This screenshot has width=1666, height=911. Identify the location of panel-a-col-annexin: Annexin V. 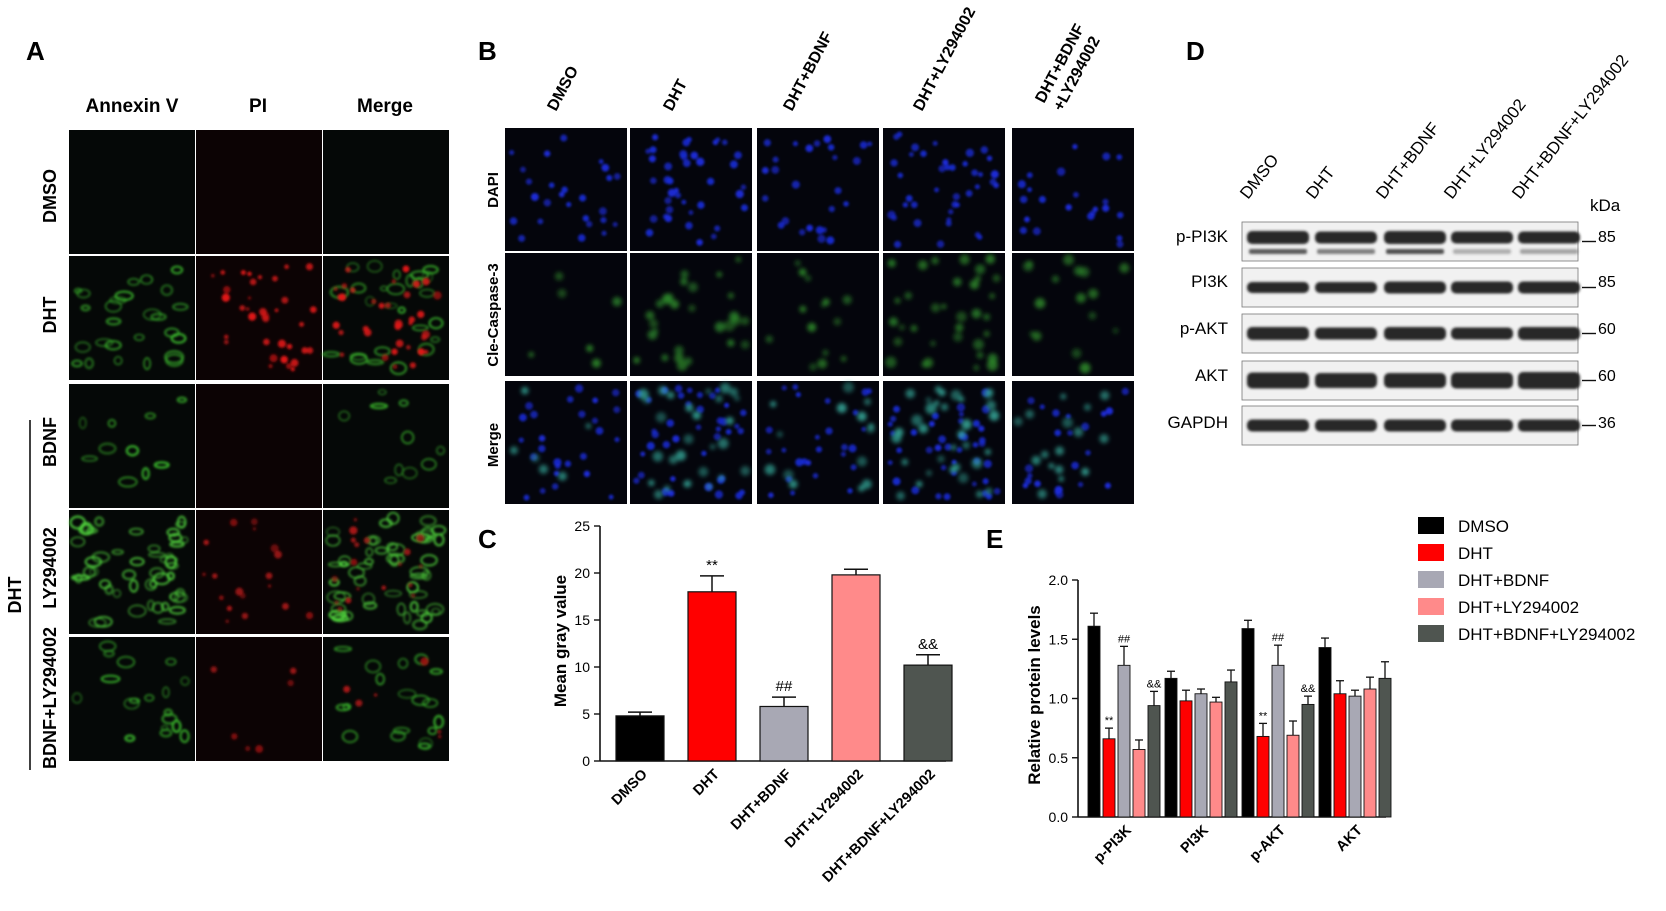
(132, 106).